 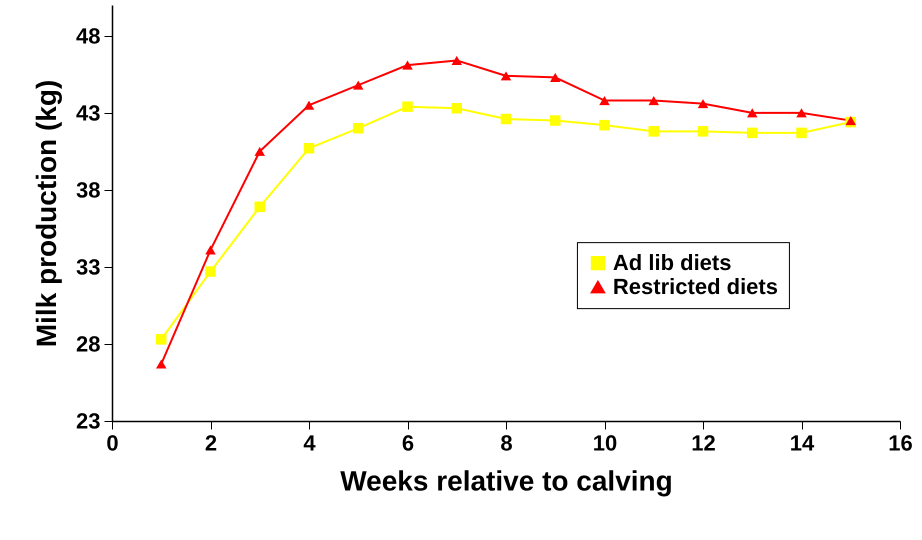 What do you see at coordinates (46, 214) in the screenshot?
I see `y-axis-title: Milk production (kg)` at bounding box center [46, 214].